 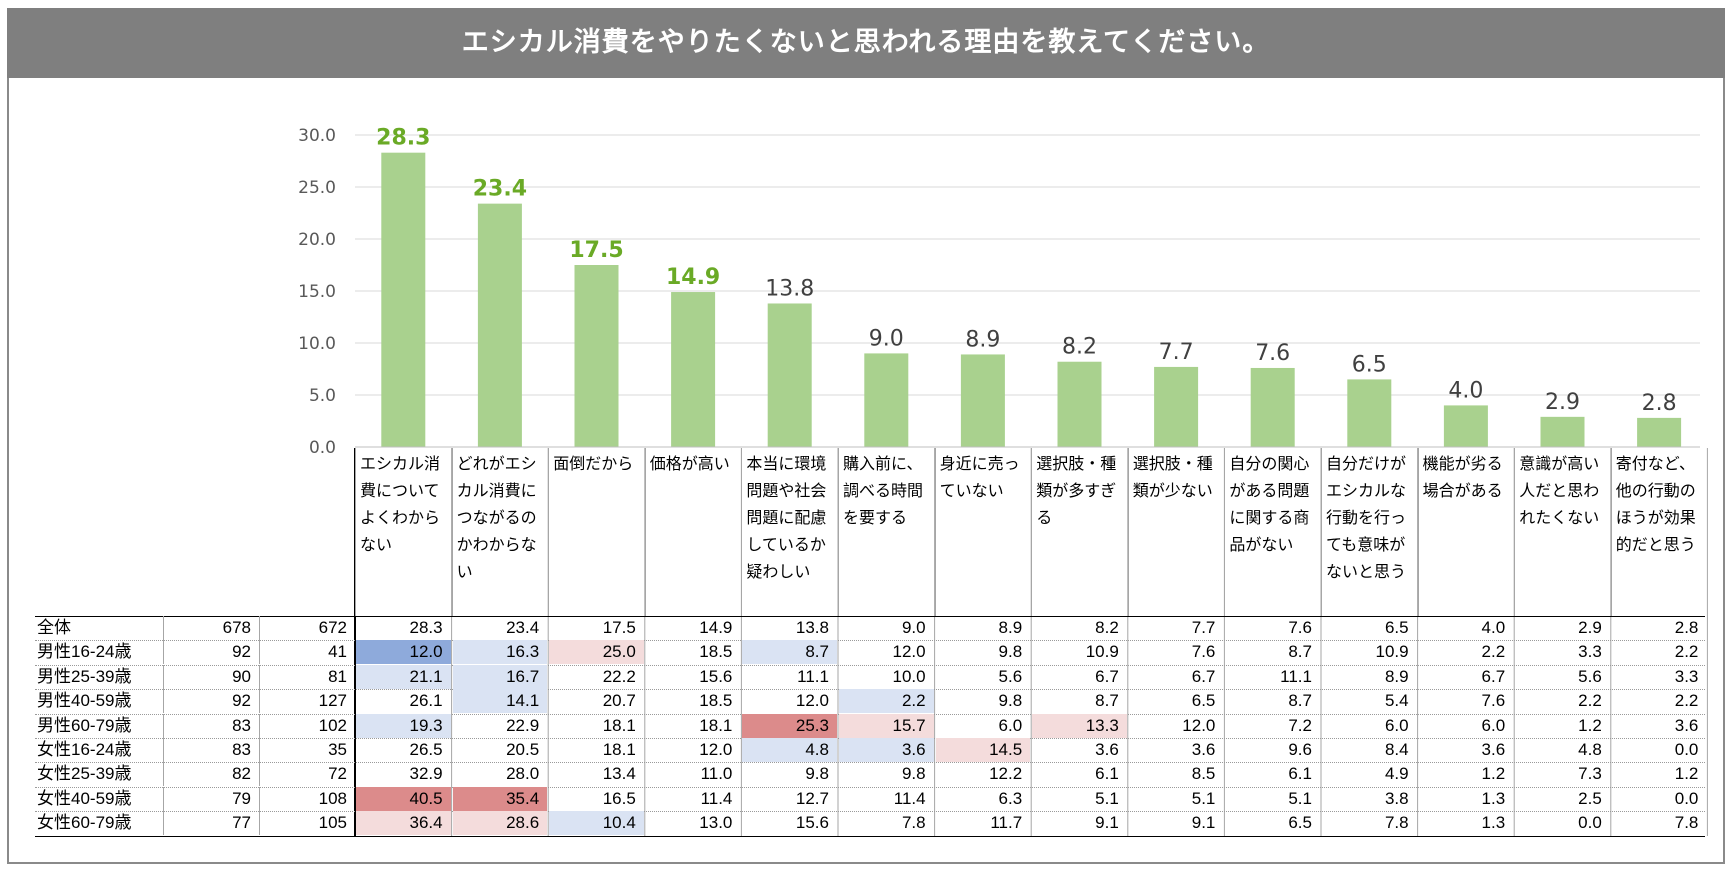 What do you see at coordinates (812, 798) in the screenshot?
I see `table-cell: 12.7` at bounding box center [812, 798].